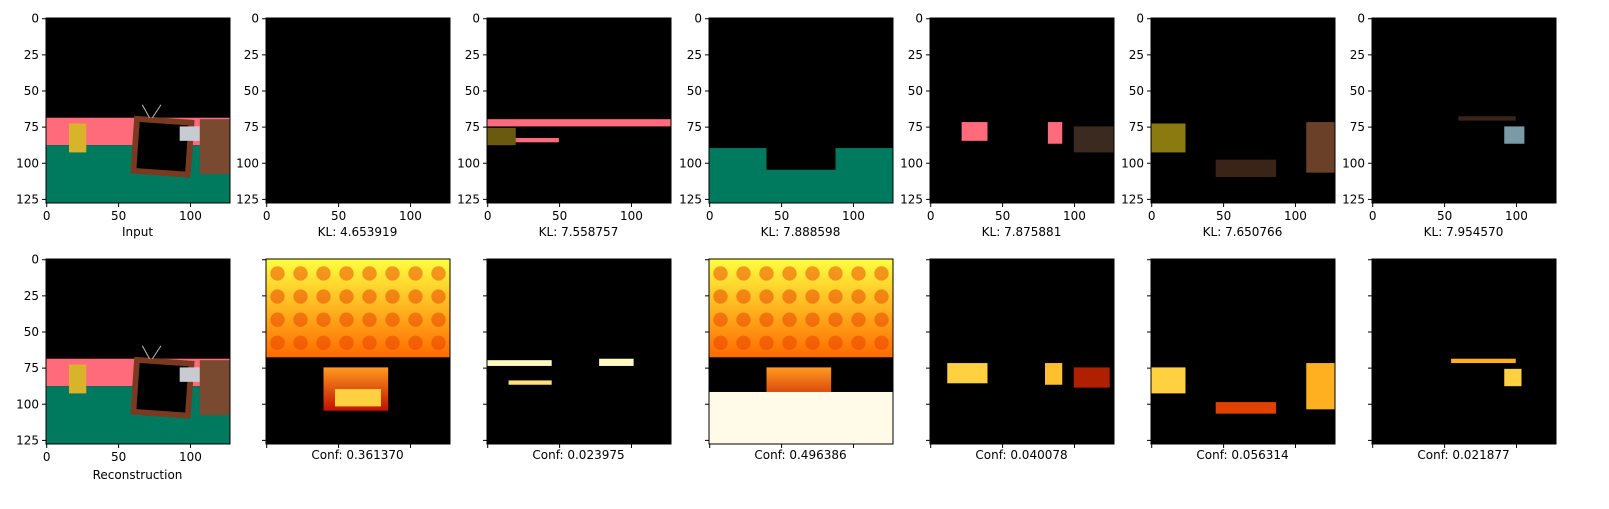  I want to click on panel-caption: KL: 7.558757, so click(578, 232).